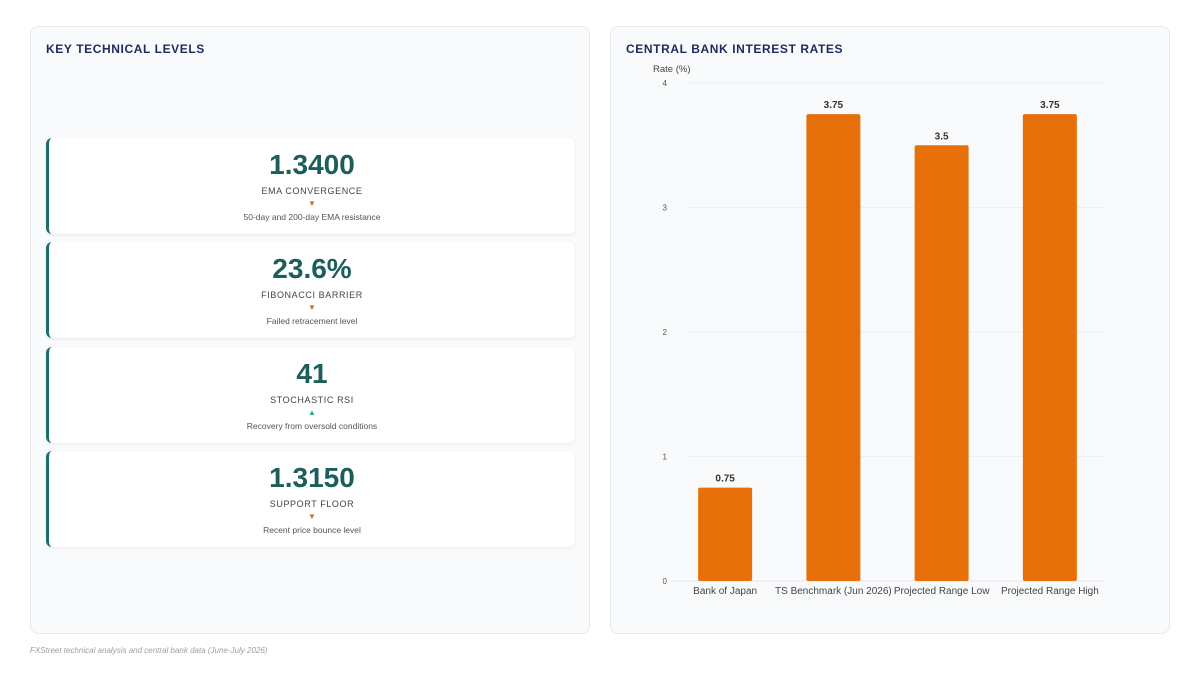 The image size is (1200, 675). Describe the element at coordinates (942, 591) in the screenshot. I see `x-category-label: Projected Range Low` at that location.